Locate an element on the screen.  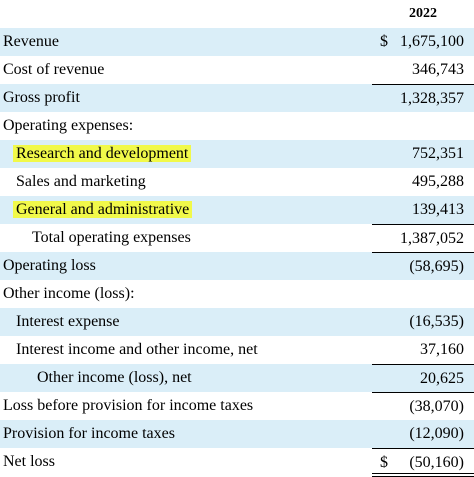
row-sales-and-marketing: Sales and marketing 495,288 is located at coordinates (237, 182).